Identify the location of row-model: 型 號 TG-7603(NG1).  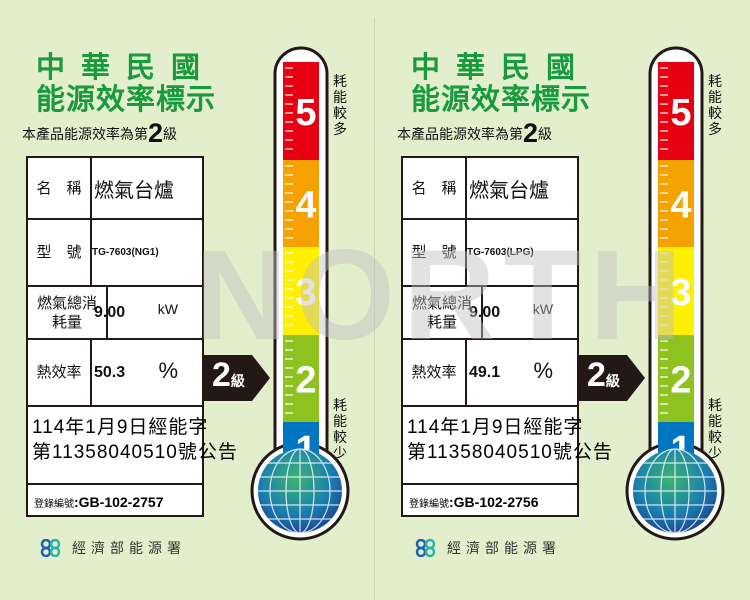
(115, 253).